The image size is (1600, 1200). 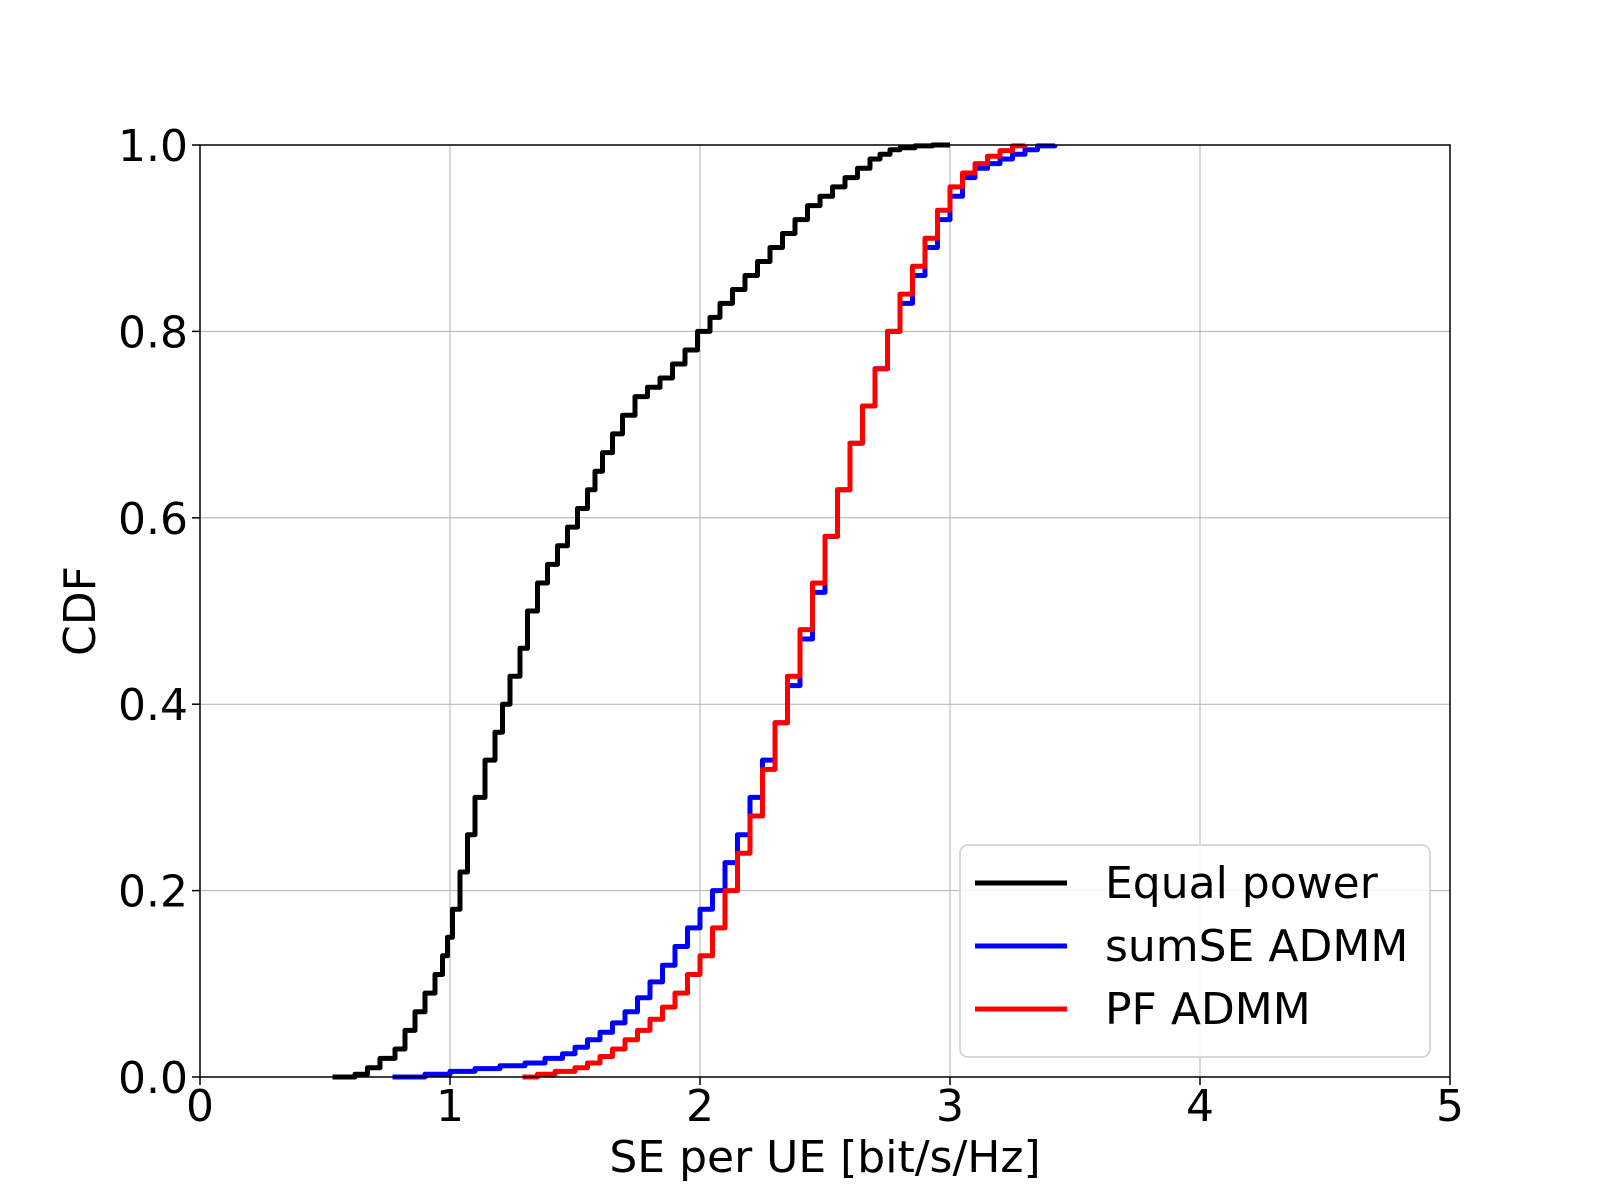 I want to click on legend: Equal power sumSE ADMM PF ADMM, so click(x=1195, y=951).